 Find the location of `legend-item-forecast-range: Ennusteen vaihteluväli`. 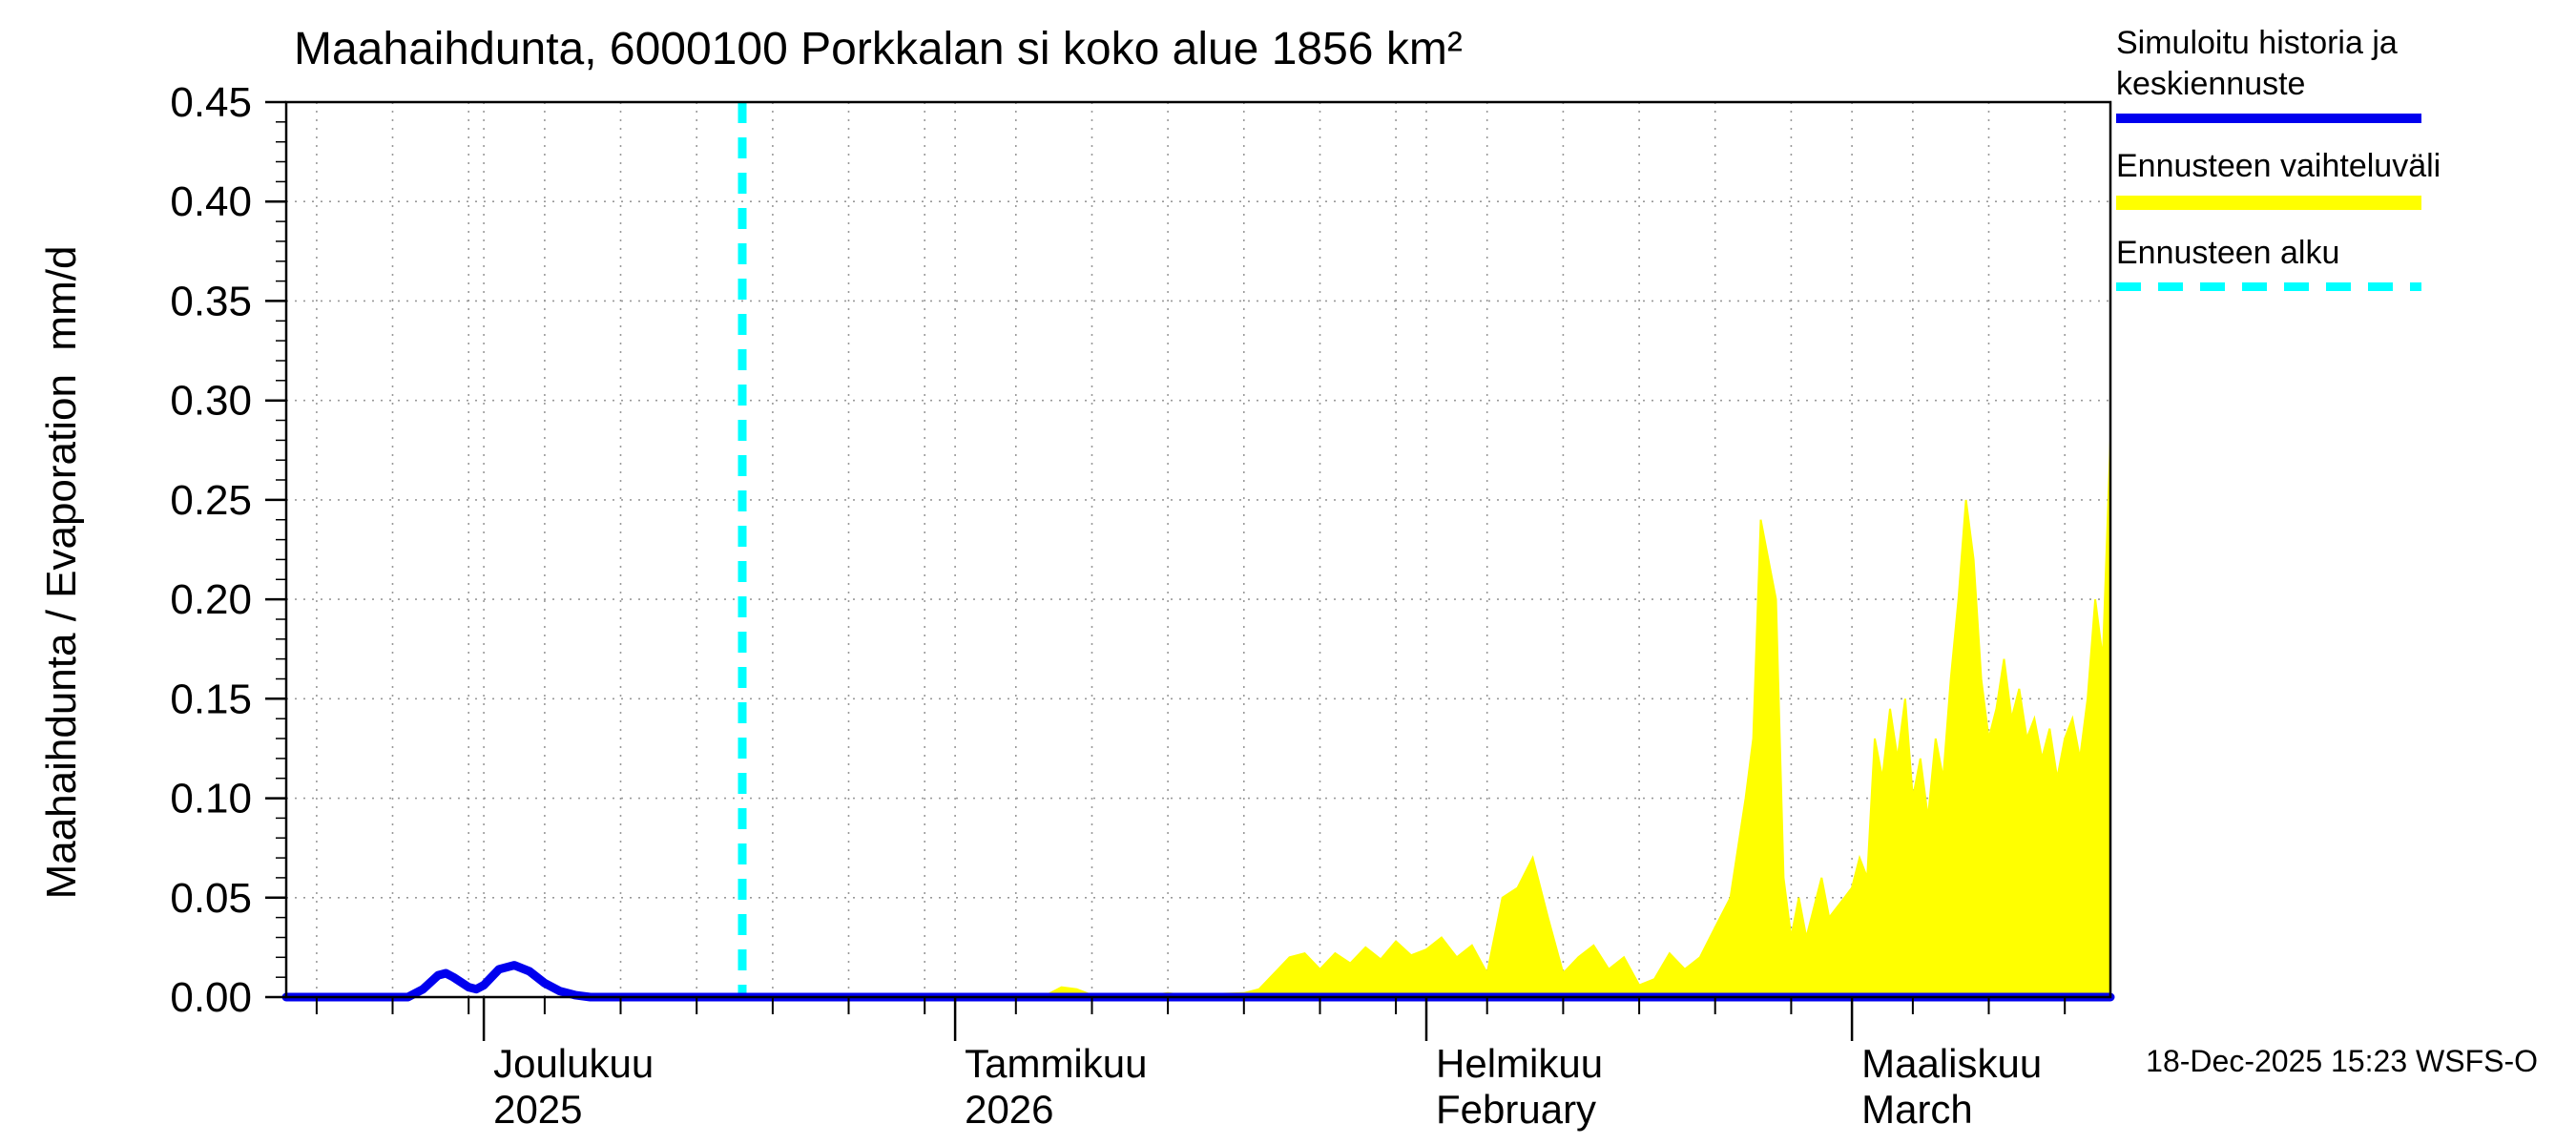

legend-item-forecast-range: Ennusteen vaihteluväli is located at coordinates (2280, 178).